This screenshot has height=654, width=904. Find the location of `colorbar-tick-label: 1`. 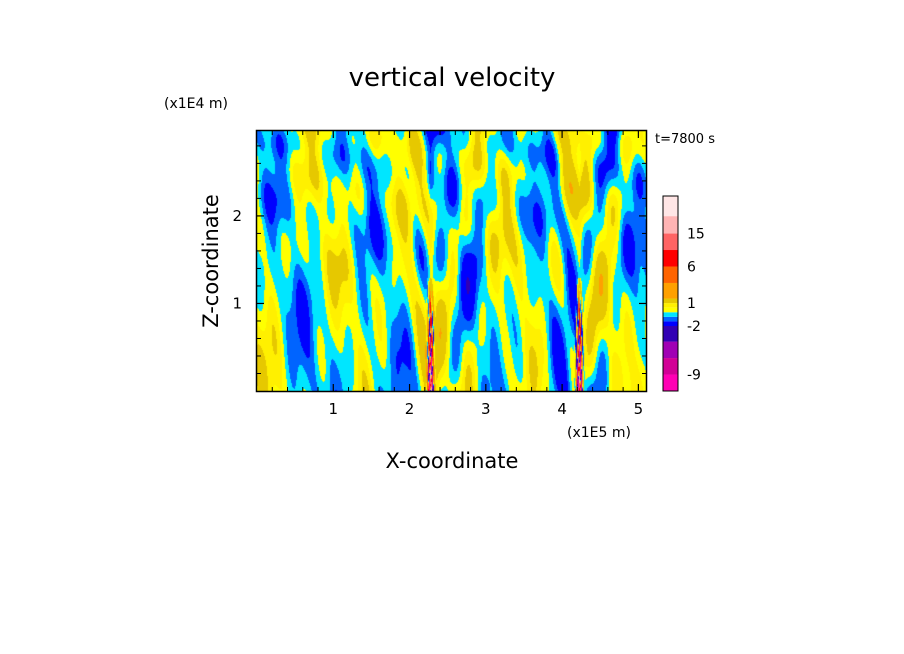

colorbar-tick-label: 1 is located at coordinates (691, 304).